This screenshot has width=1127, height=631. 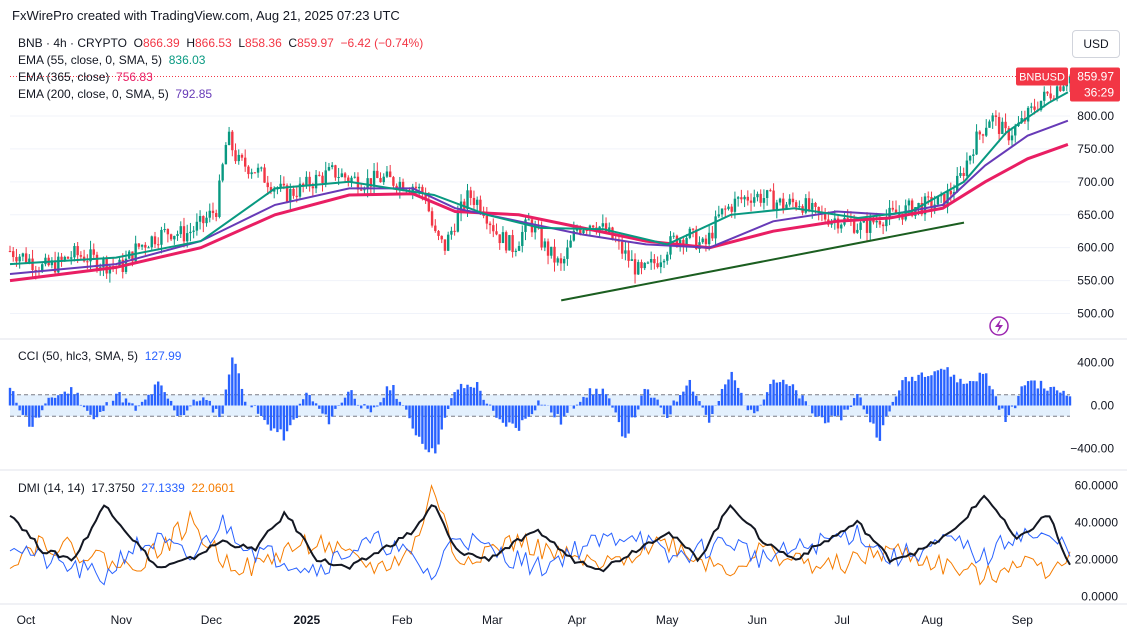 What do you see at coordinates (163, 356) in the screenshot?
I see `cci-value: 127.99` at bounding box center [163, 356].